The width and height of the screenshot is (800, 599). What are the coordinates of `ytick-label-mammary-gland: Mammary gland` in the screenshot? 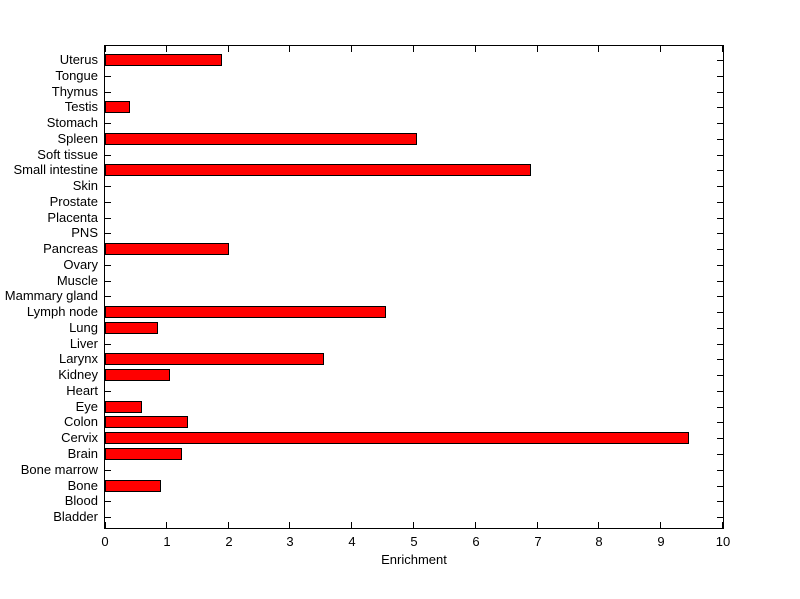 It's located at (51, 295).